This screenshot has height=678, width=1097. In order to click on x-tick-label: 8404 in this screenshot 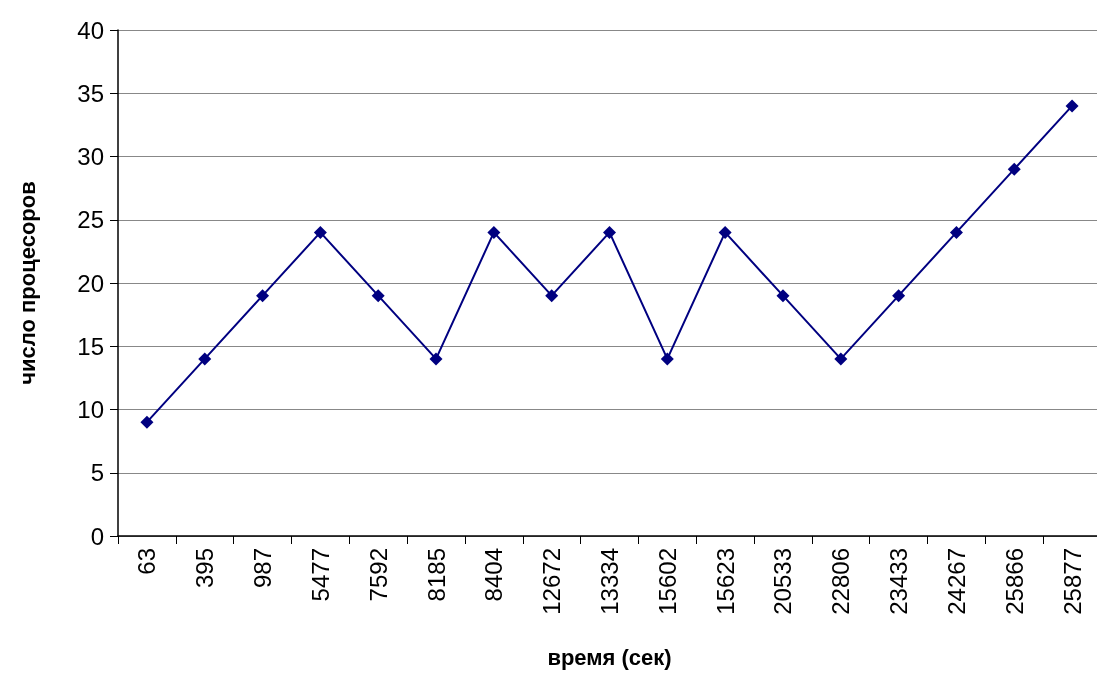, I will do `click(494, 575)`.